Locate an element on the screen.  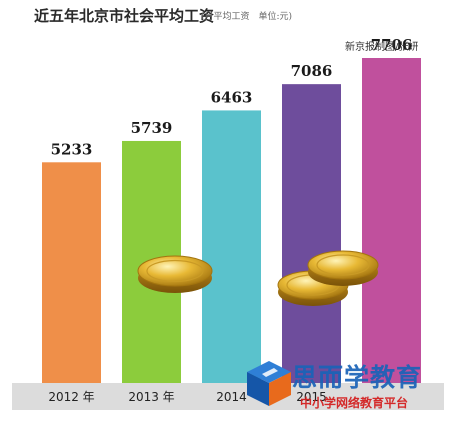
gold-coin-left is located at coordinates (175, 274).